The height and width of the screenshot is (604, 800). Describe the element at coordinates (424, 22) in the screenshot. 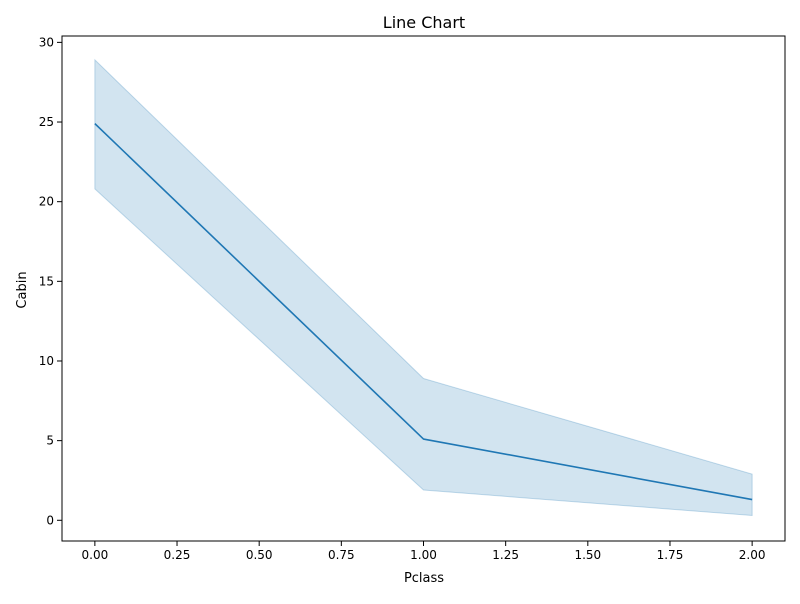

I see `chart-title: Line Chart` at that location.